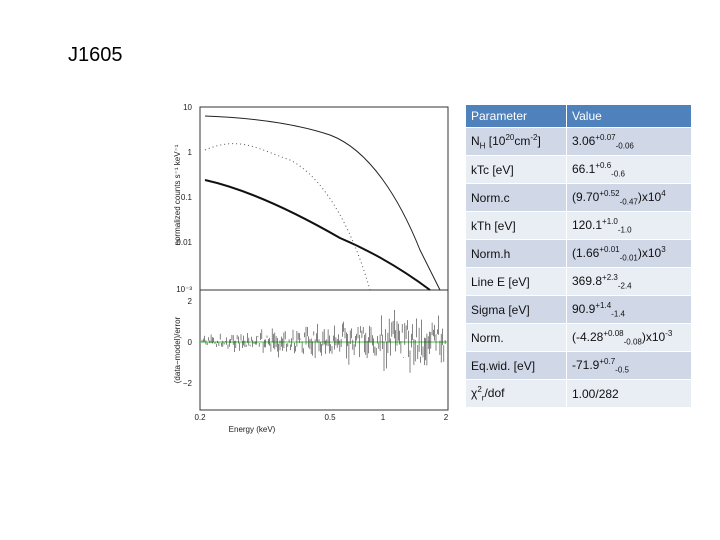  I want to click on y-tick-label: 10⁻³, so click(184, 289).